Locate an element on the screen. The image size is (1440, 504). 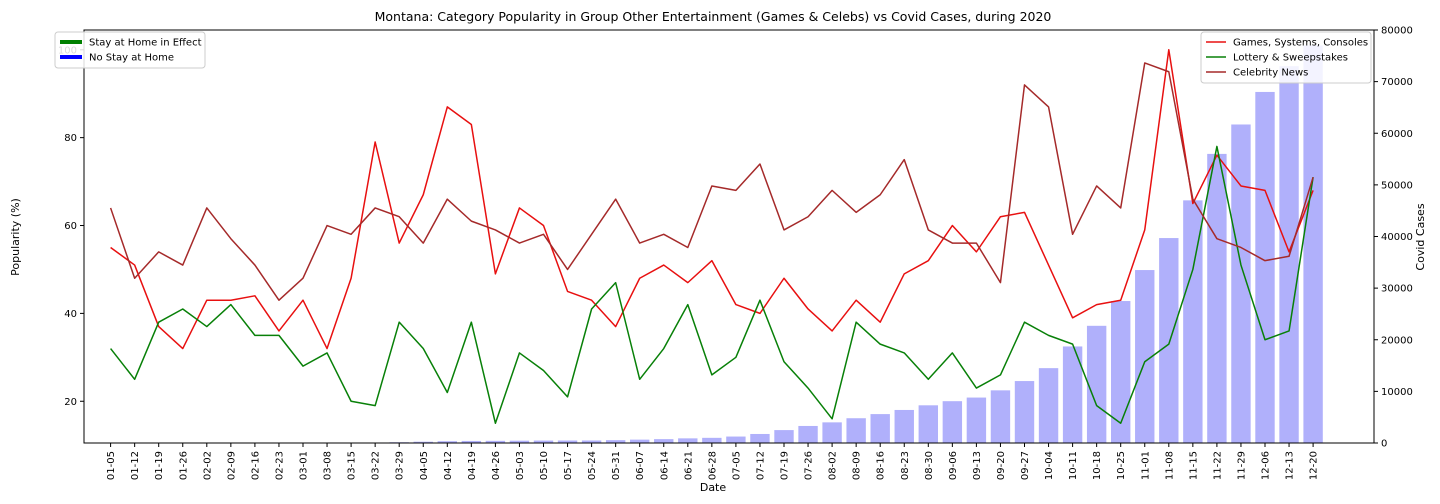
x-tick-label: 03-15 is located at coordinates (352, 465).